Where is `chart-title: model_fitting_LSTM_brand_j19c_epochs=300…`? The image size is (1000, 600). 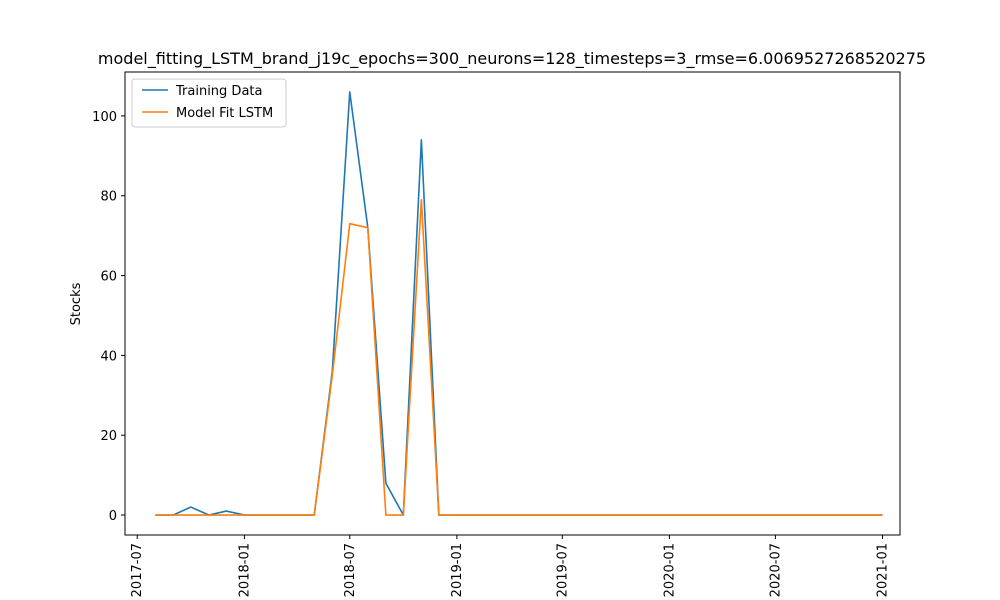 chart-title: model_fitting_LSTM_brand_j19c_epochs=300… is located at coordinates (512, 59).